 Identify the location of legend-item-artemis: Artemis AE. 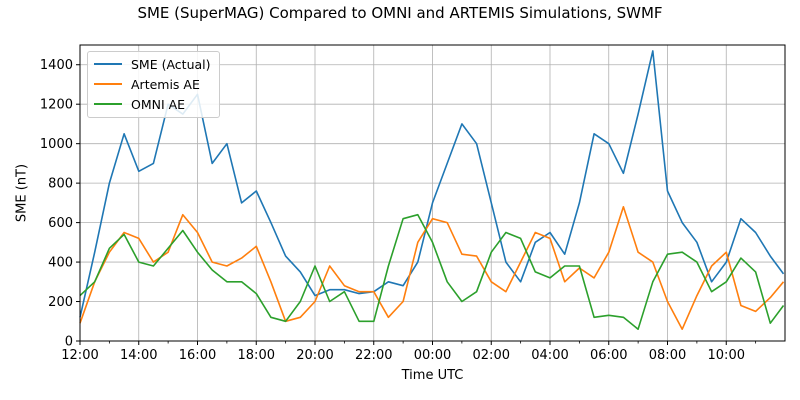
(152, 84).